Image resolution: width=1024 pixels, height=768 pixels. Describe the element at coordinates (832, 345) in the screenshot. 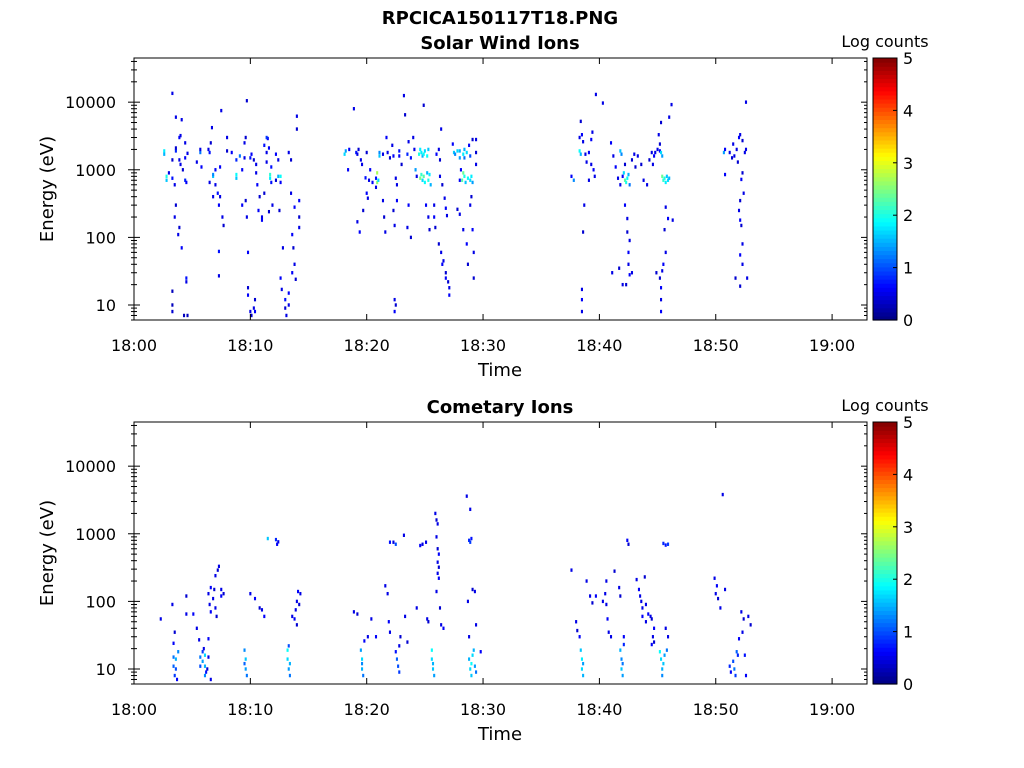

I see `x-tick-label: 19:00` at that location.